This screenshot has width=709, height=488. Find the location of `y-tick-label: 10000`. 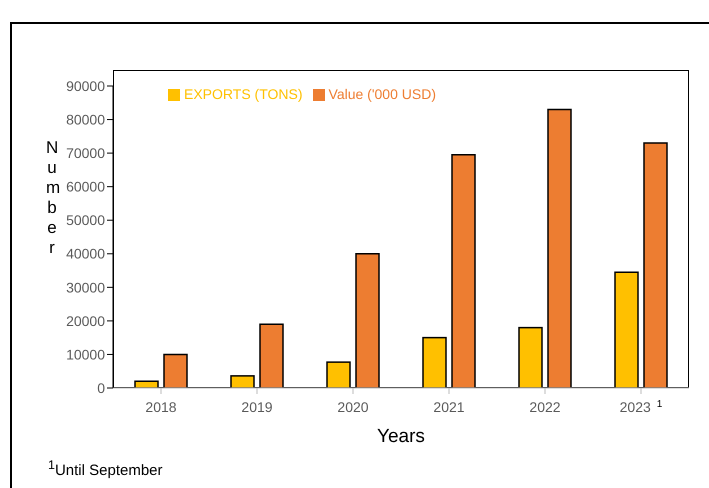

y-tick-label: 10000 is located at coordinates (86, 354).